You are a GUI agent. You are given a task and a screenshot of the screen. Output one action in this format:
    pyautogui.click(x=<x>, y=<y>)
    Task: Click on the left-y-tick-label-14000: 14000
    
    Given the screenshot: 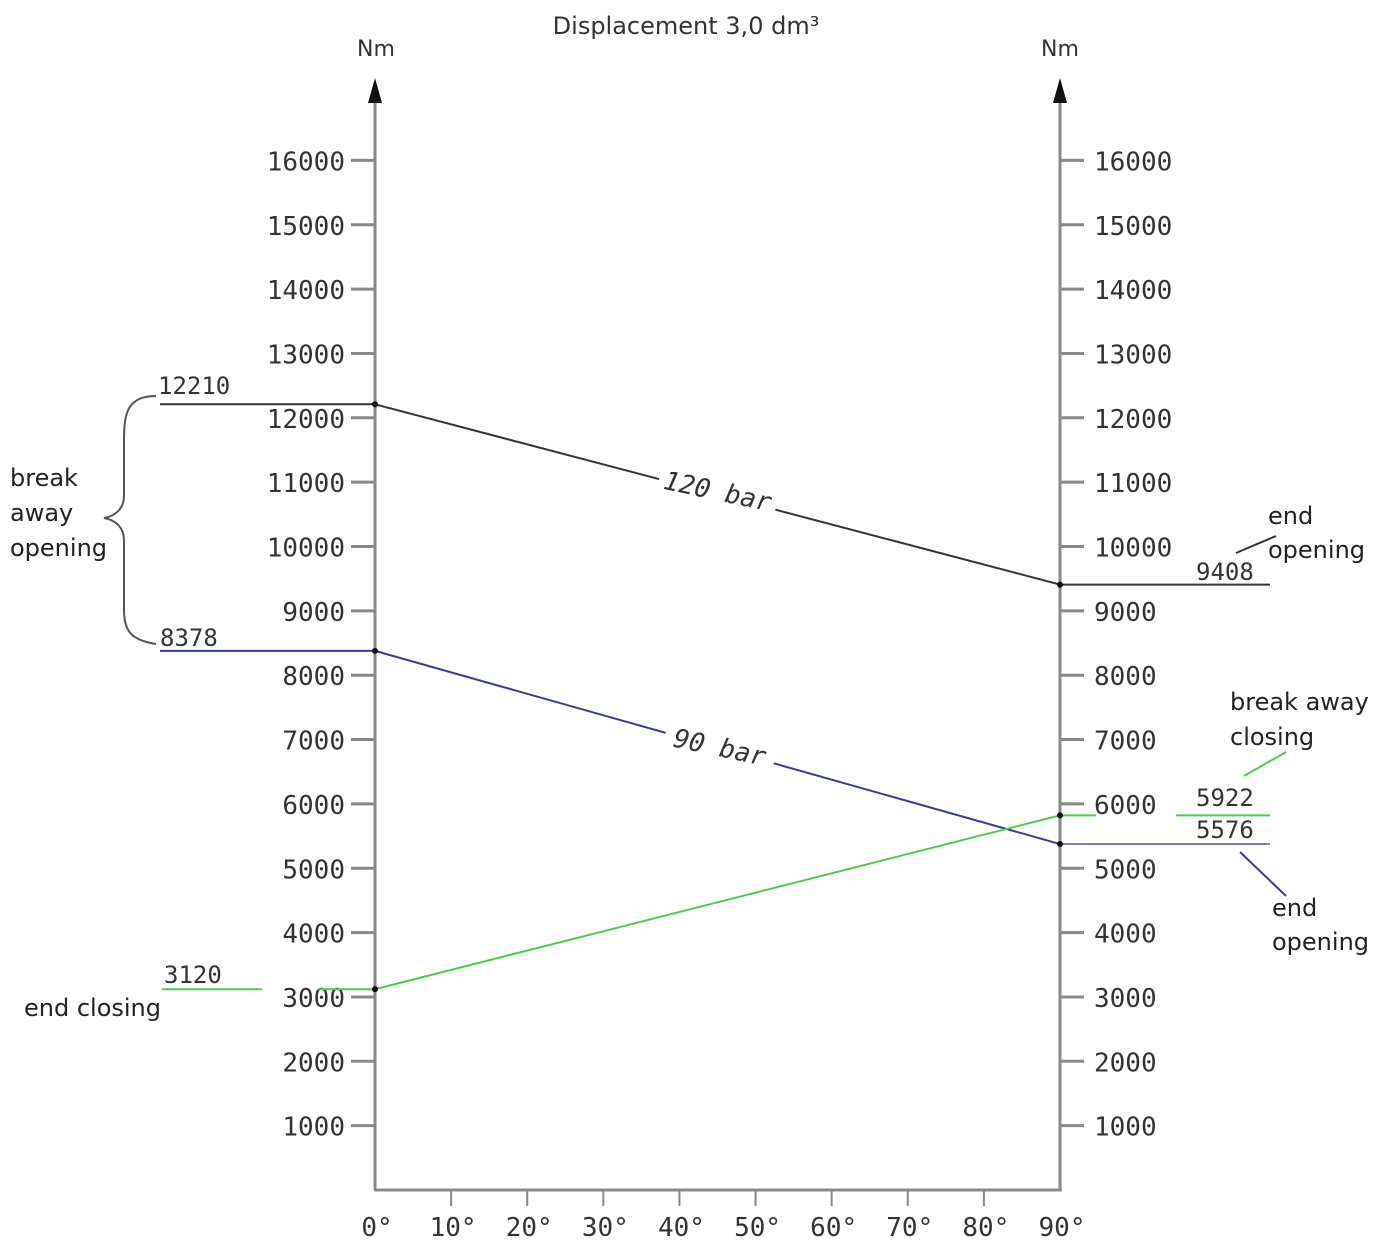 What is the action you would take?
    pyautogui.click(x=306, y=291)
    